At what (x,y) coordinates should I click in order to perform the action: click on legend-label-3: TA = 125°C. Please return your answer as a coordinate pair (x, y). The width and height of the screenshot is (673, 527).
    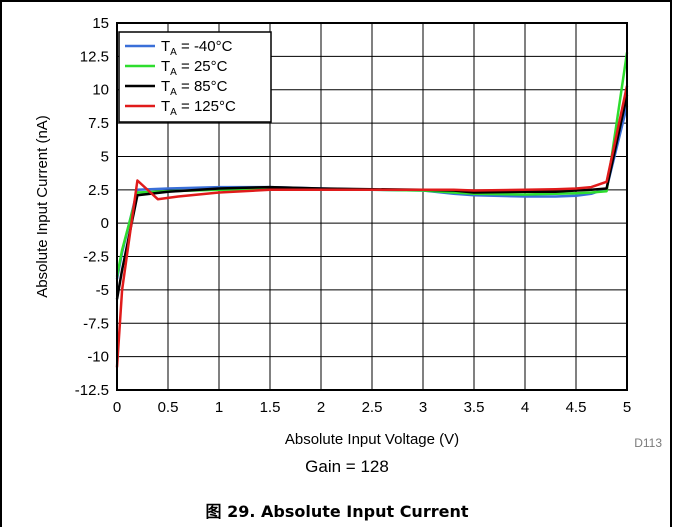
    Looking at the image, I should click on (198, 108).